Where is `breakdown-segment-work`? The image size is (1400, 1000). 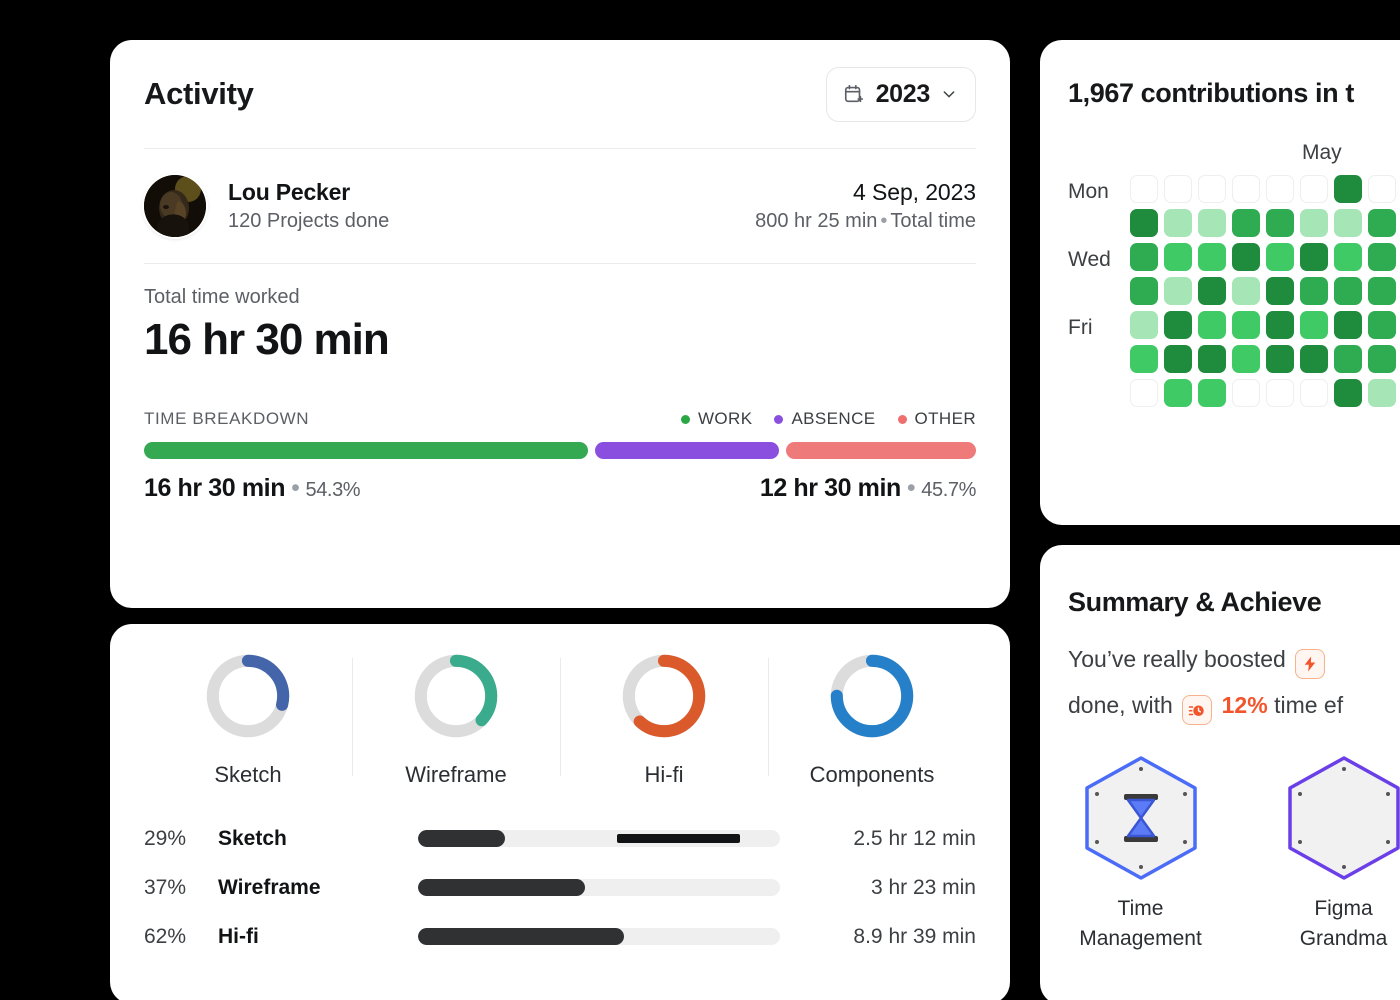
breakdown-segment-work is located at coordinates (366, 450).